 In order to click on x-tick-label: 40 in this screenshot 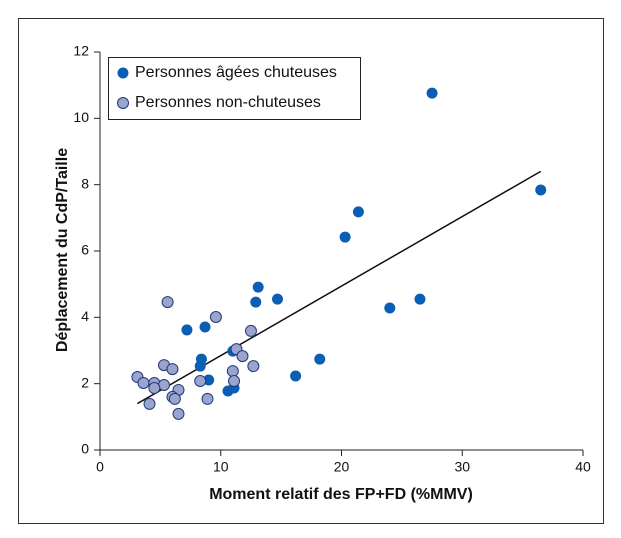, I will do `click(583, 467)`.